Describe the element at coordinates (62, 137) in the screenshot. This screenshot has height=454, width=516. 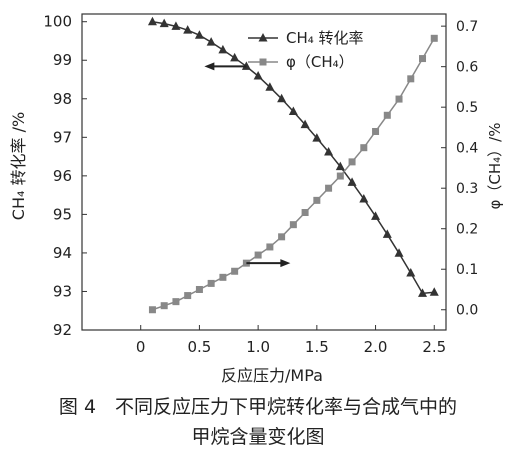
I see `y-left-tick-label: 97` at that location.